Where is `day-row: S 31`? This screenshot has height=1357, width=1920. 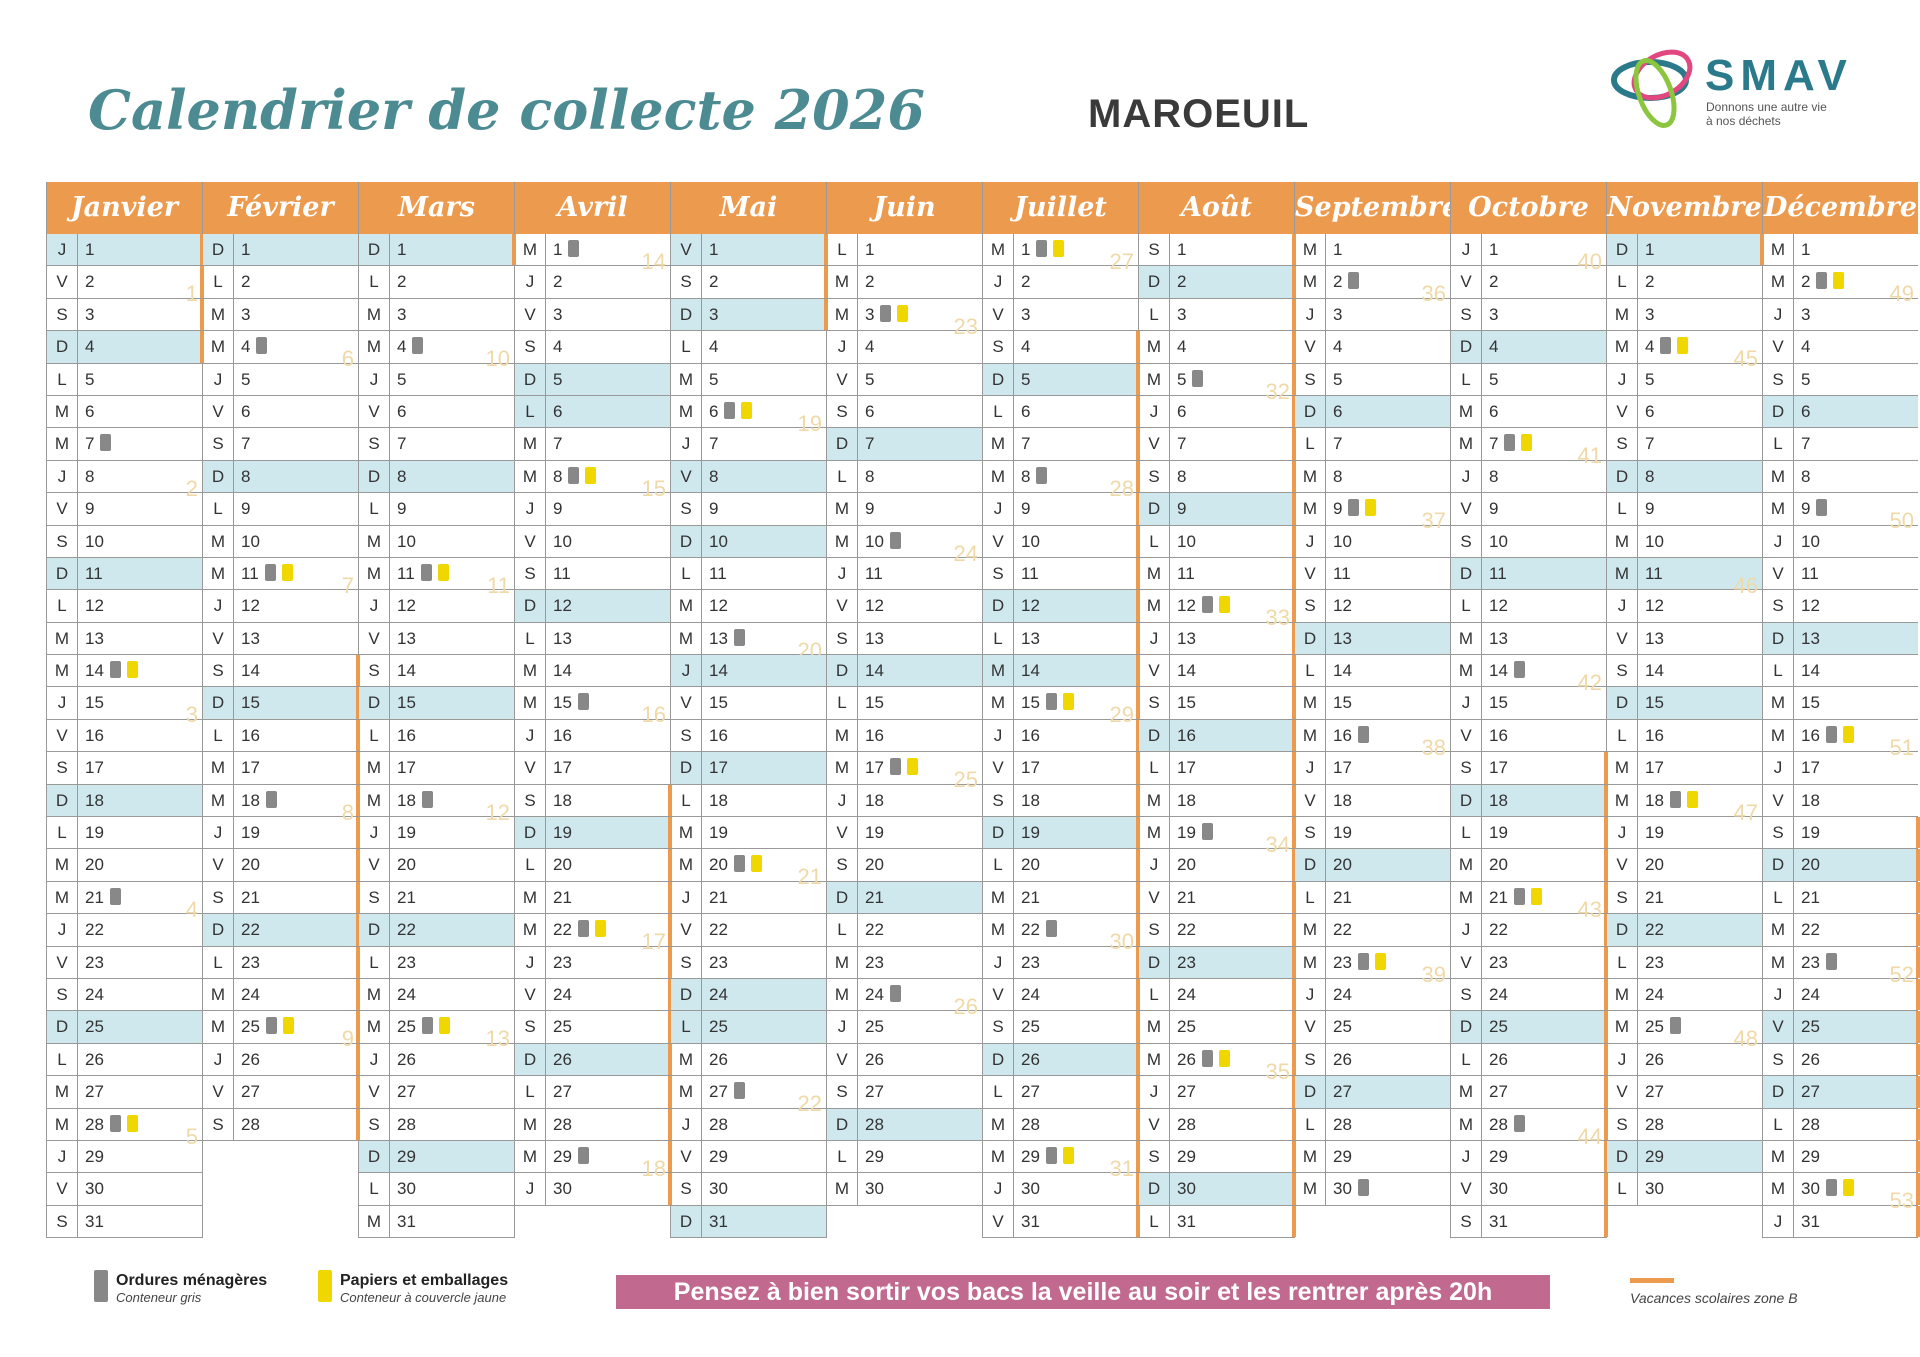 day-row: S 31 is located at coordinates (124, 1222).